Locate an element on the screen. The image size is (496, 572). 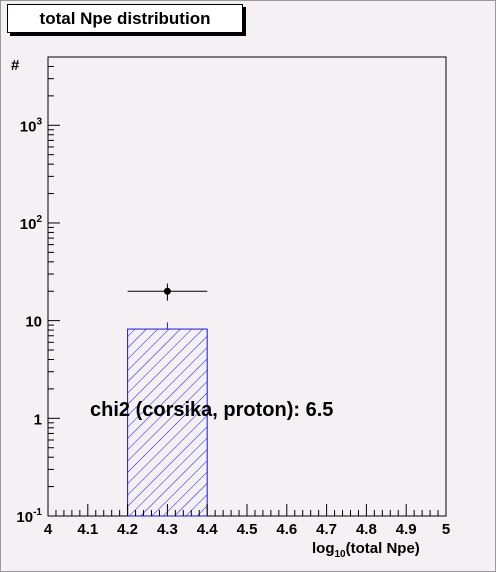
x-tick-label-9: 4.9 is located at coordinates (406, 529).